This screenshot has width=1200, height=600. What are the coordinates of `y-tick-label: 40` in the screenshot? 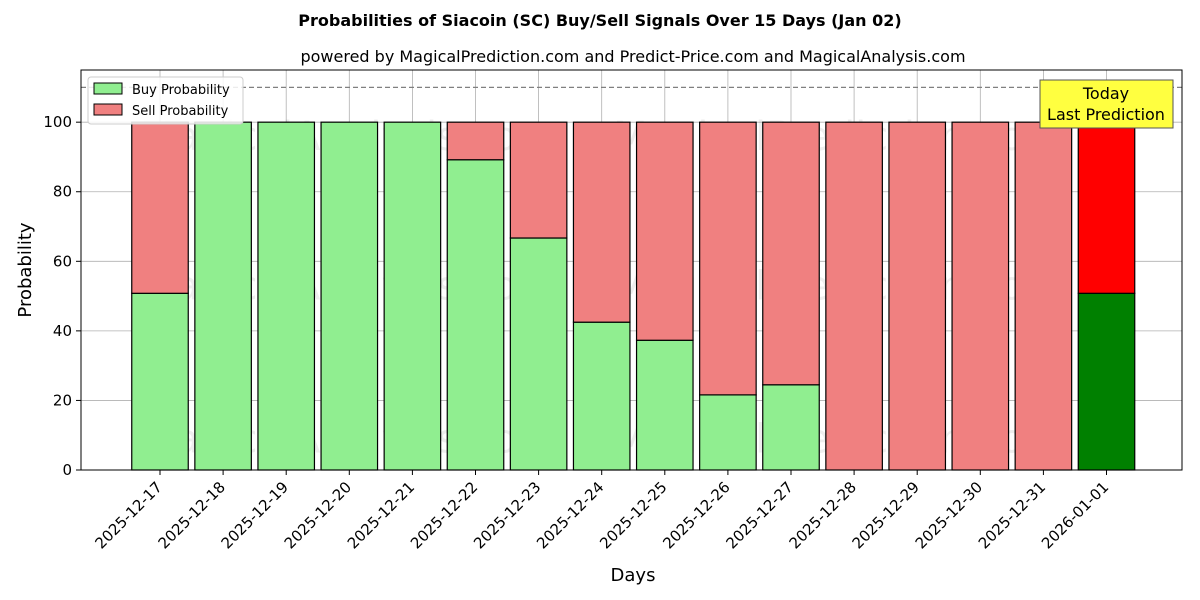 It's located at (62, 331).